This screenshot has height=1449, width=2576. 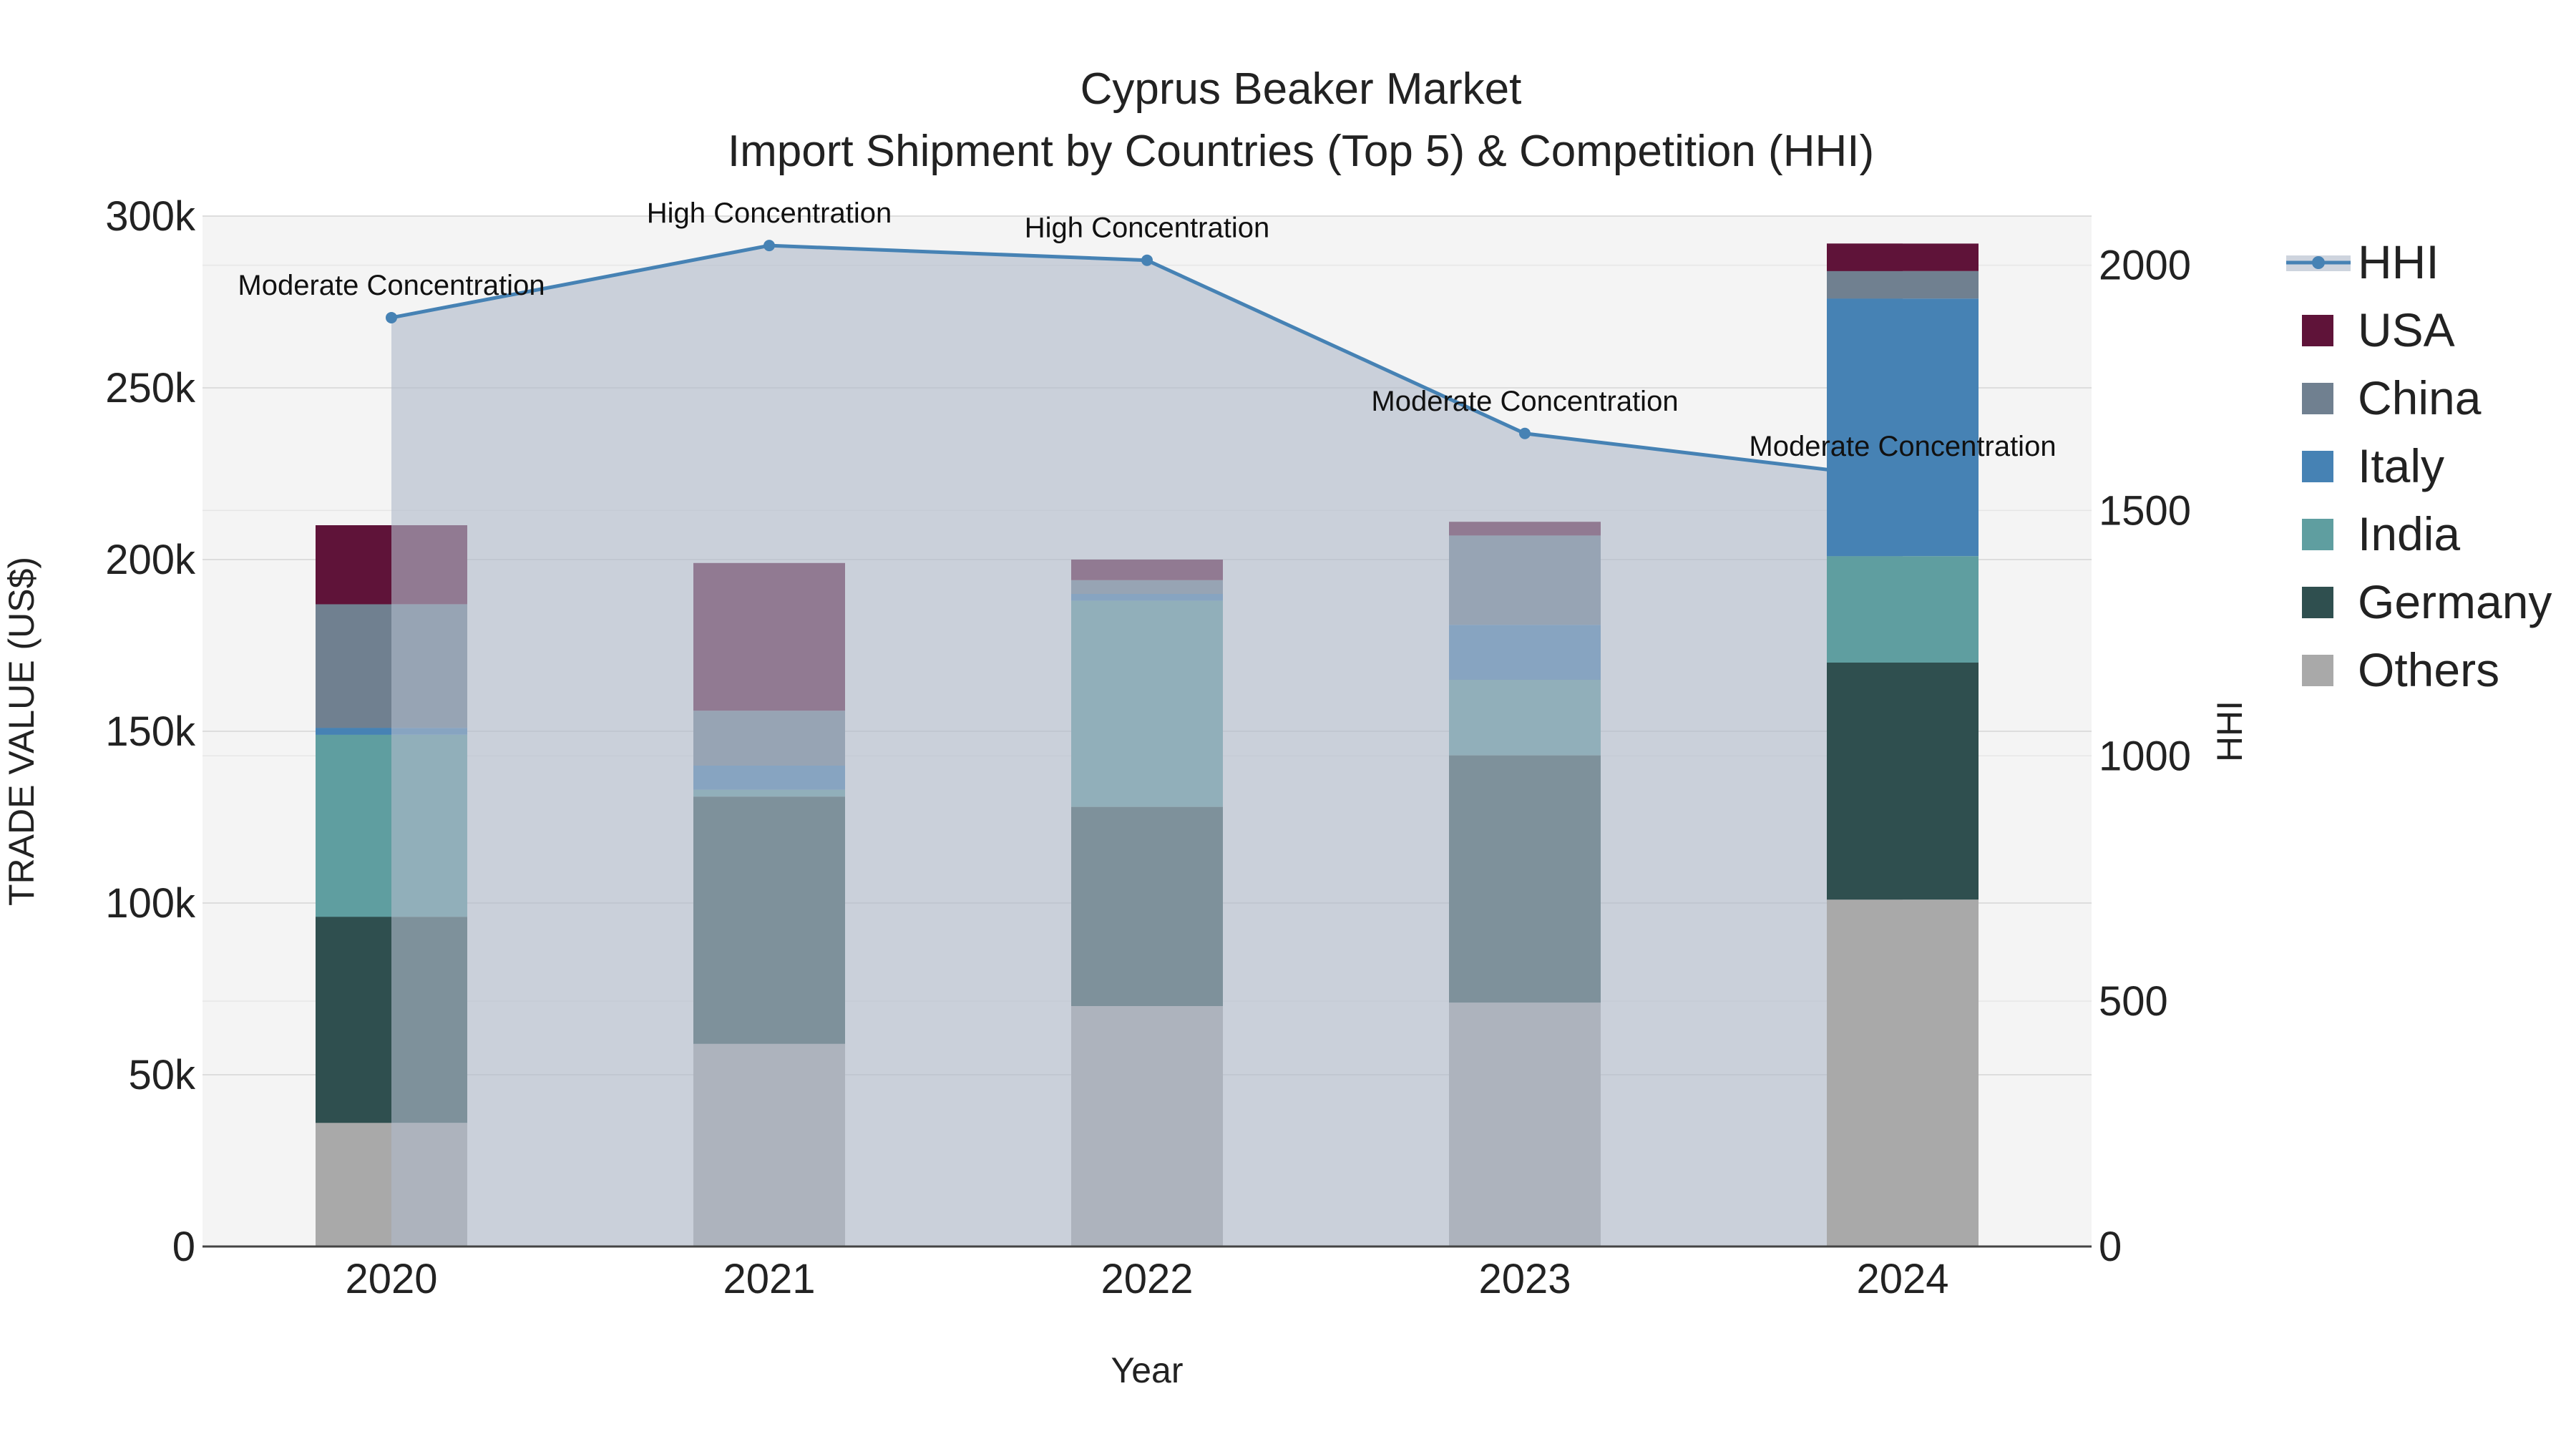 What do you see at coordinates (2318, 262) in the screenshot?
I see `legend-hhi-marker` at bounding box center [2318, 262].